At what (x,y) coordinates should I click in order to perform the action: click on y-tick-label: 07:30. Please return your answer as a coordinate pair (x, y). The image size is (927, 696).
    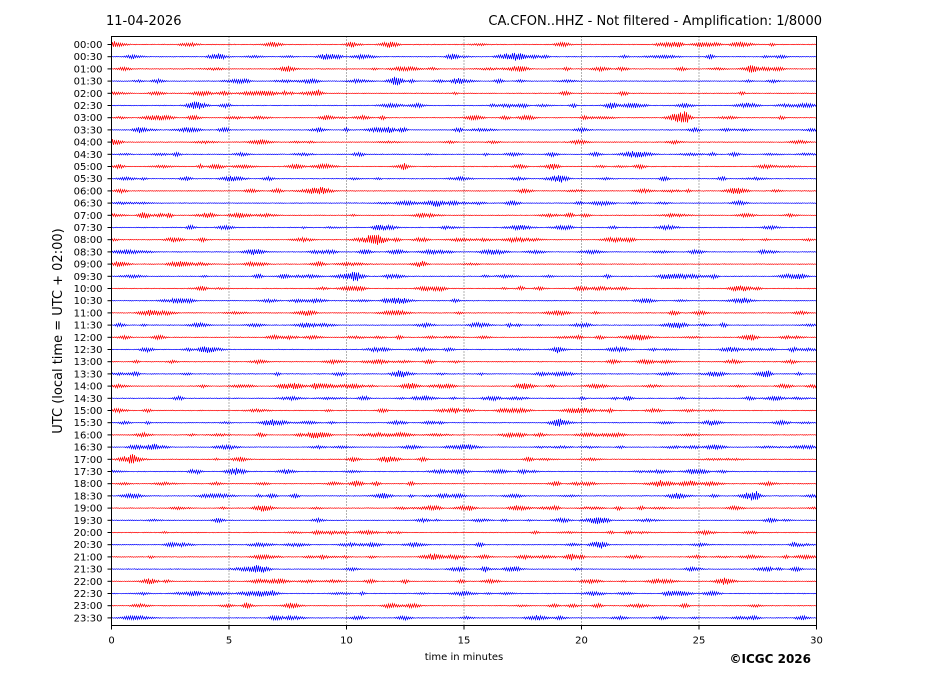
    Looking at the image, I should click on (88, 228).